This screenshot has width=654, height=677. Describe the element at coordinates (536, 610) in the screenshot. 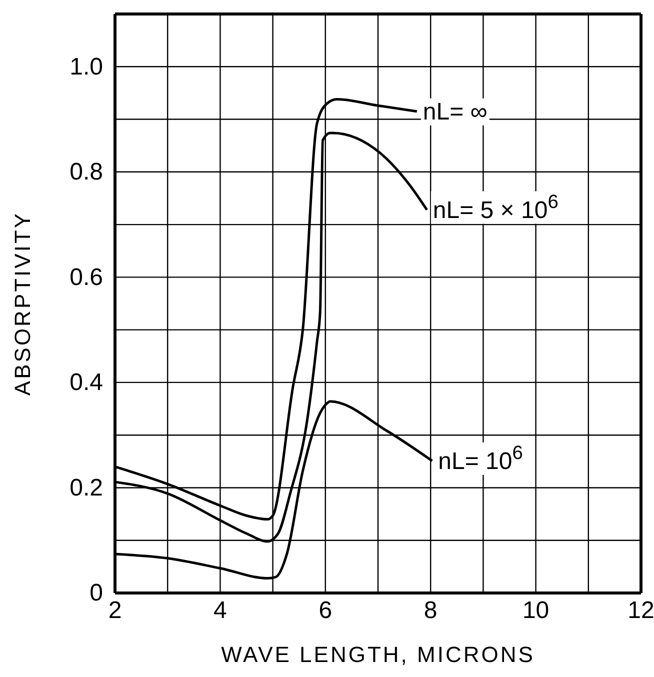

I see `x-tick-label: 10` at that location.